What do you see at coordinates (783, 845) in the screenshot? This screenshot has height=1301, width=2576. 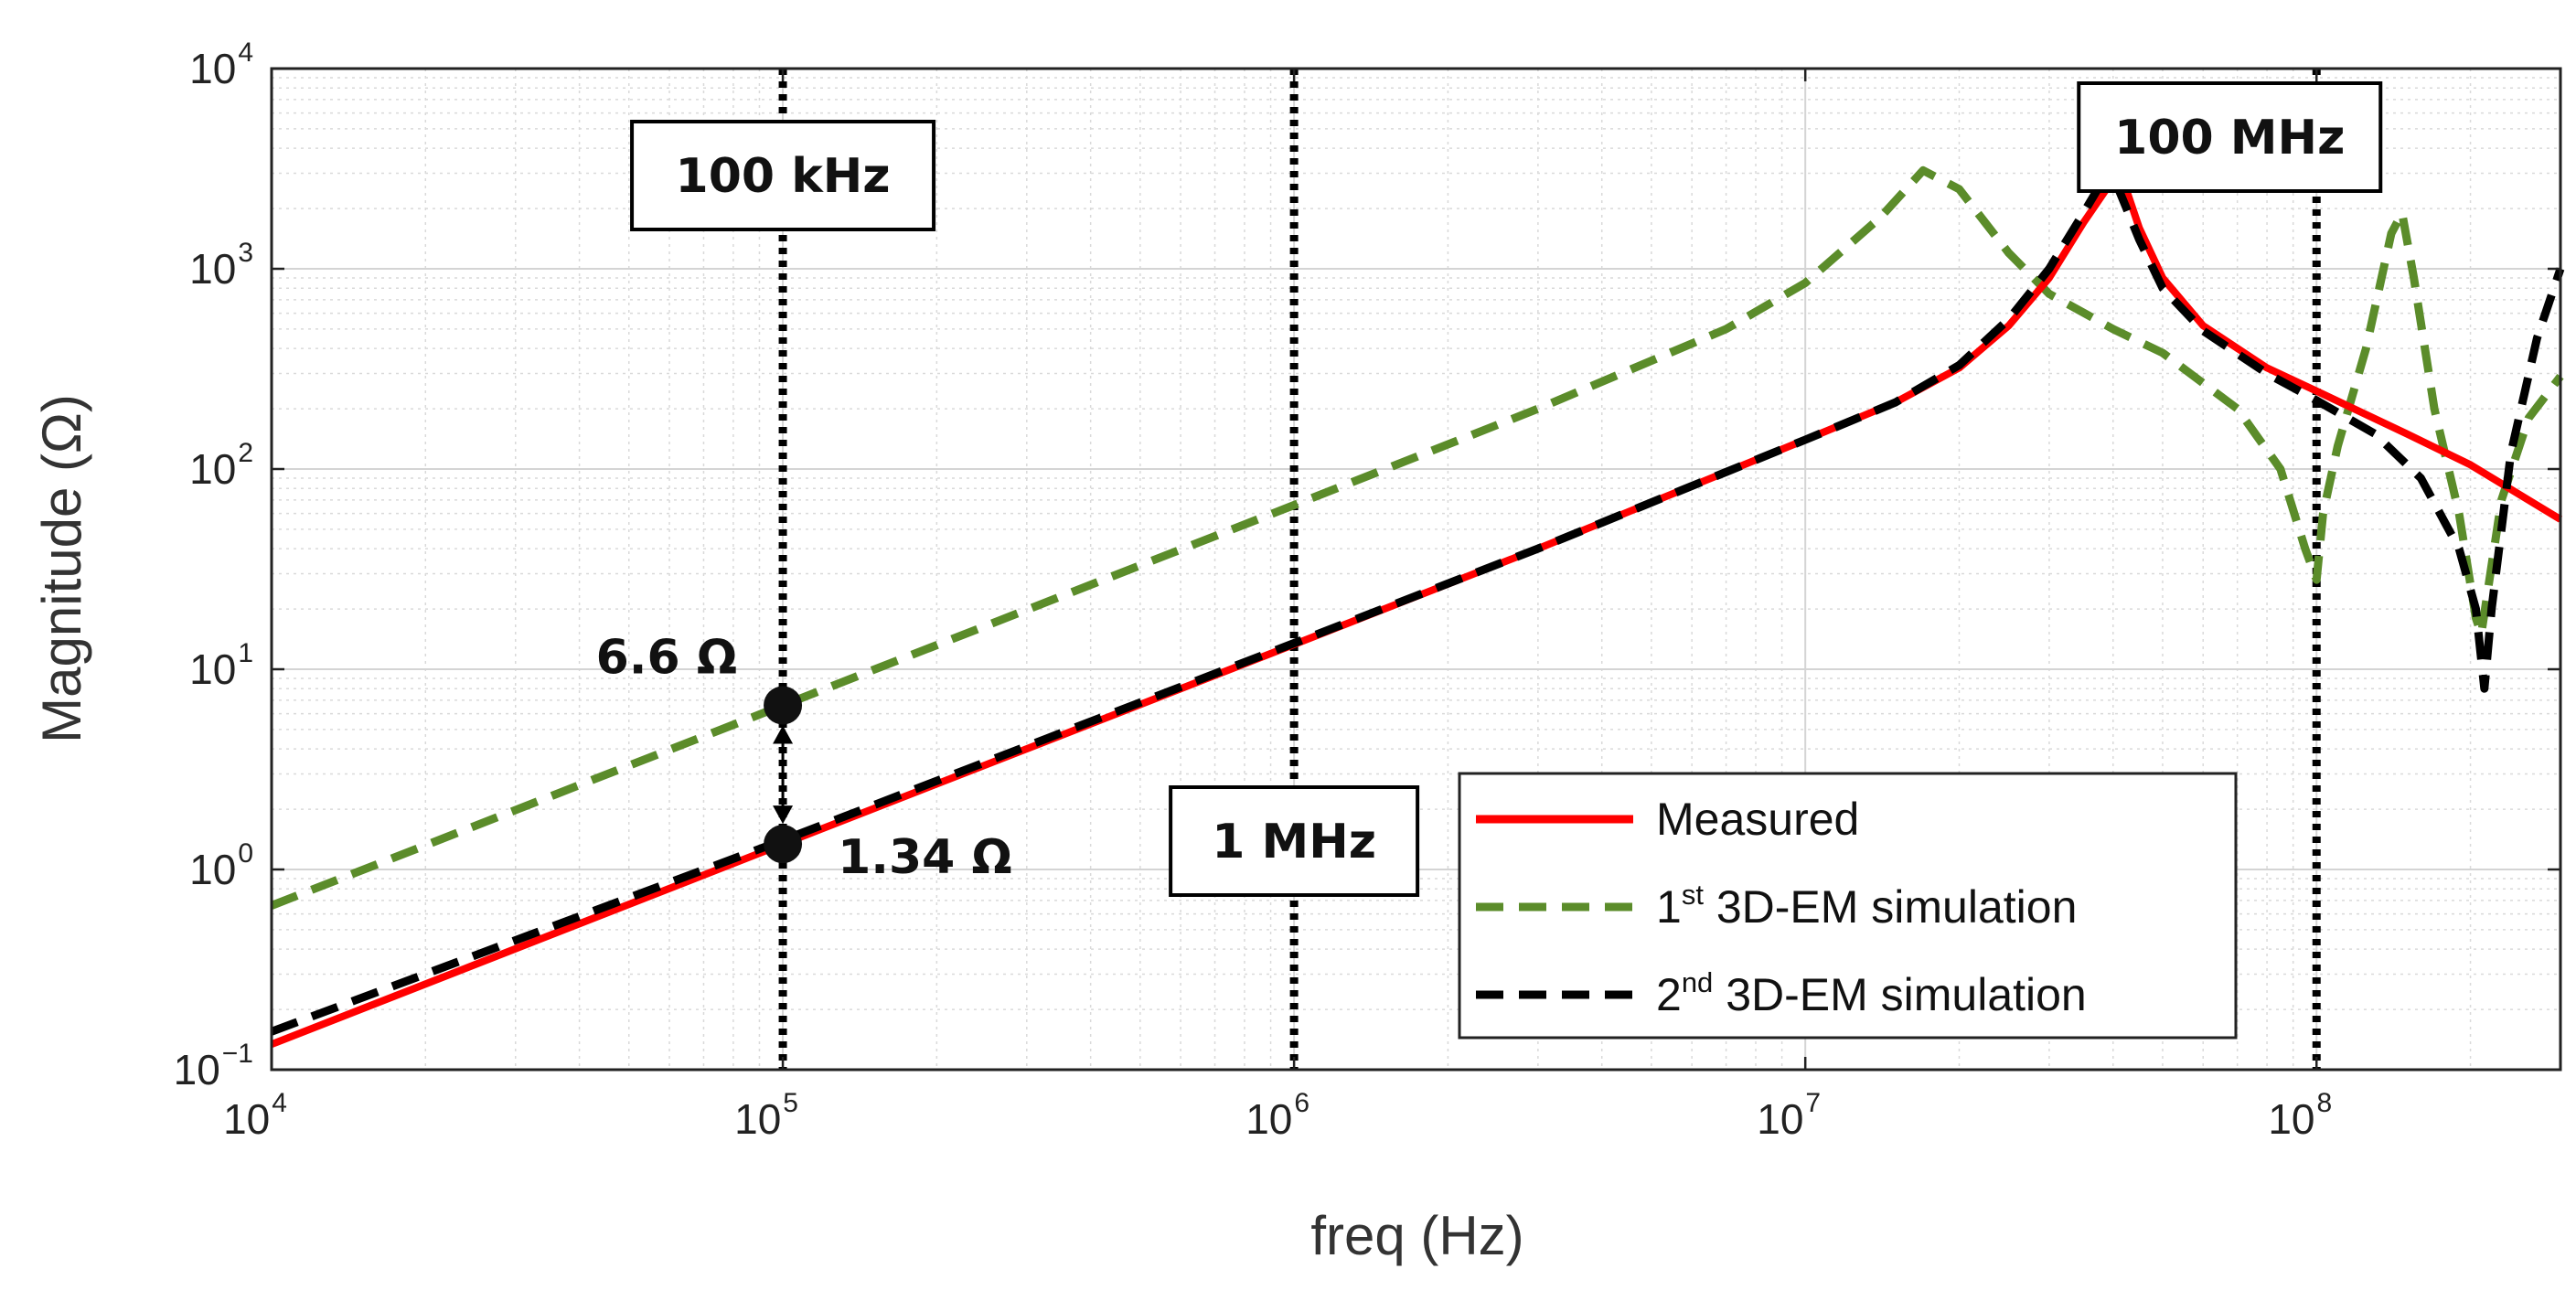 I see `annotation-point-lower` at bounding box center [783, 845].